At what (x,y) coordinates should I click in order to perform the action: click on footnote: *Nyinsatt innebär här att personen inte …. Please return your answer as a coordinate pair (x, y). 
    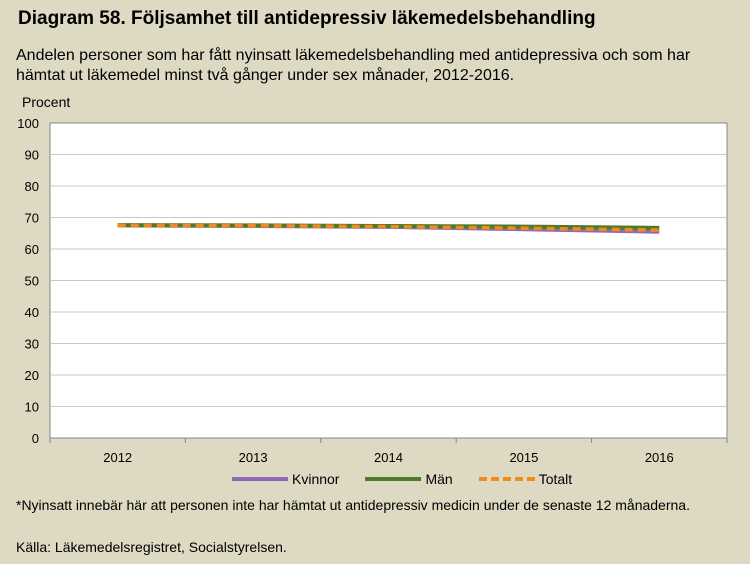
    Looking at the image, I should click on (353, 505).